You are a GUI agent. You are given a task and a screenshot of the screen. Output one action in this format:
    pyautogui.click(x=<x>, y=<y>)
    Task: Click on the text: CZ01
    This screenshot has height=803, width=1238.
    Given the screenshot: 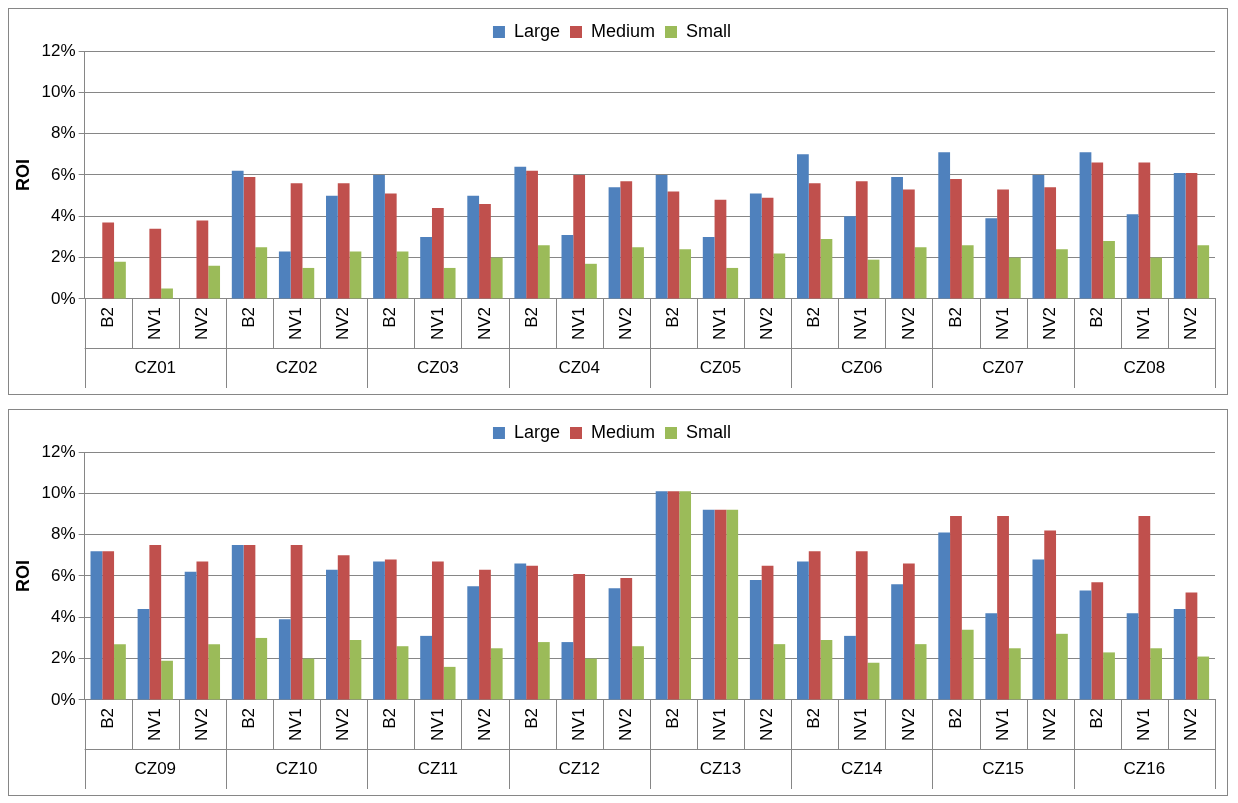 What is the action you would take?
    pyautogui.click(x=155, y=367)
    